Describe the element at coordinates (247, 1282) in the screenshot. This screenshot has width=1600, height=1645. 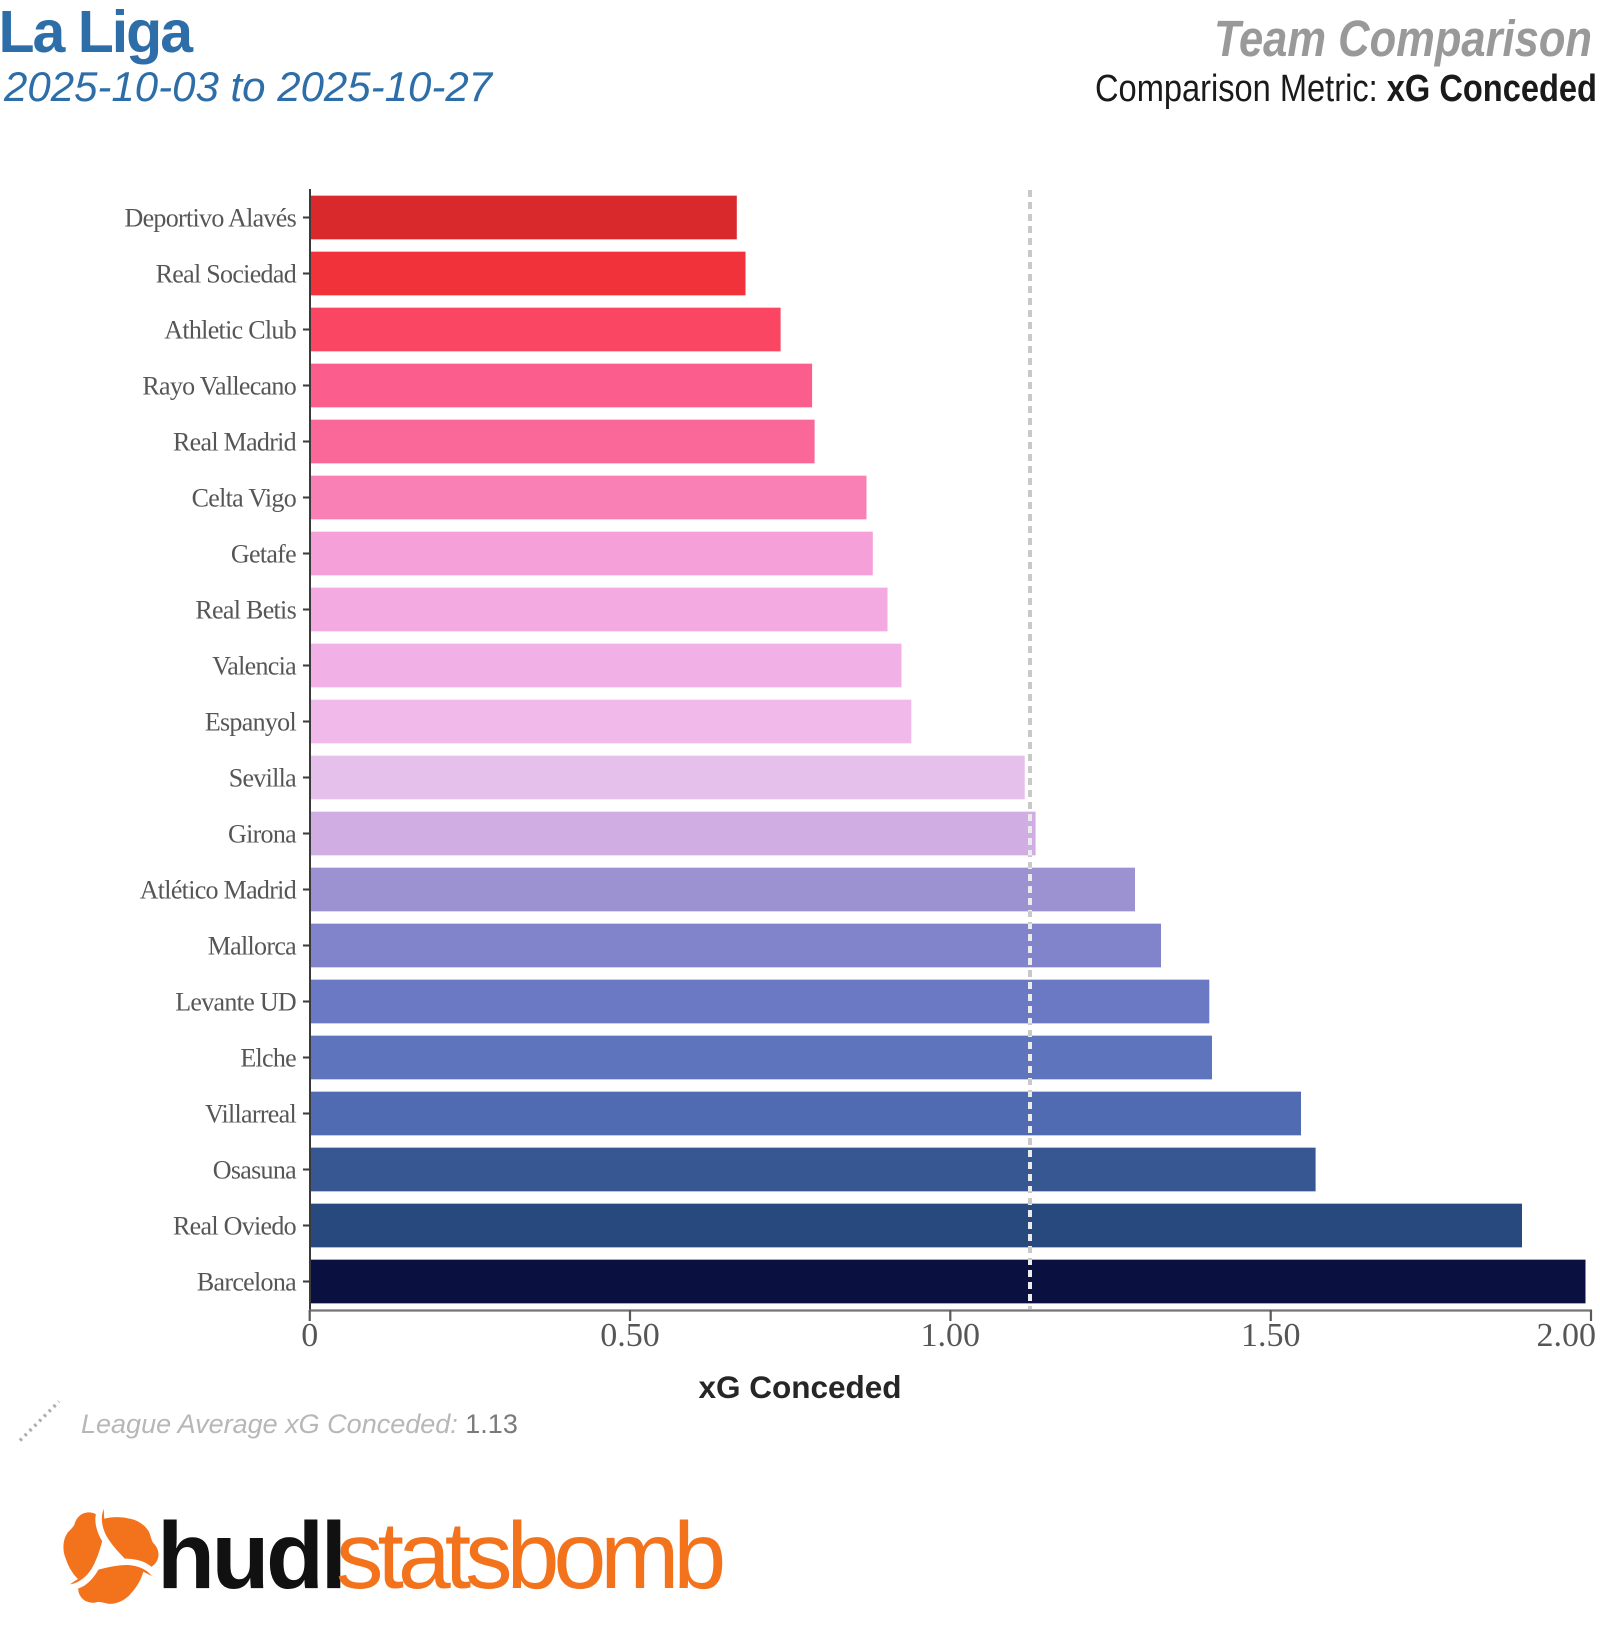
I see `svg-text: Barcelona` at that location.